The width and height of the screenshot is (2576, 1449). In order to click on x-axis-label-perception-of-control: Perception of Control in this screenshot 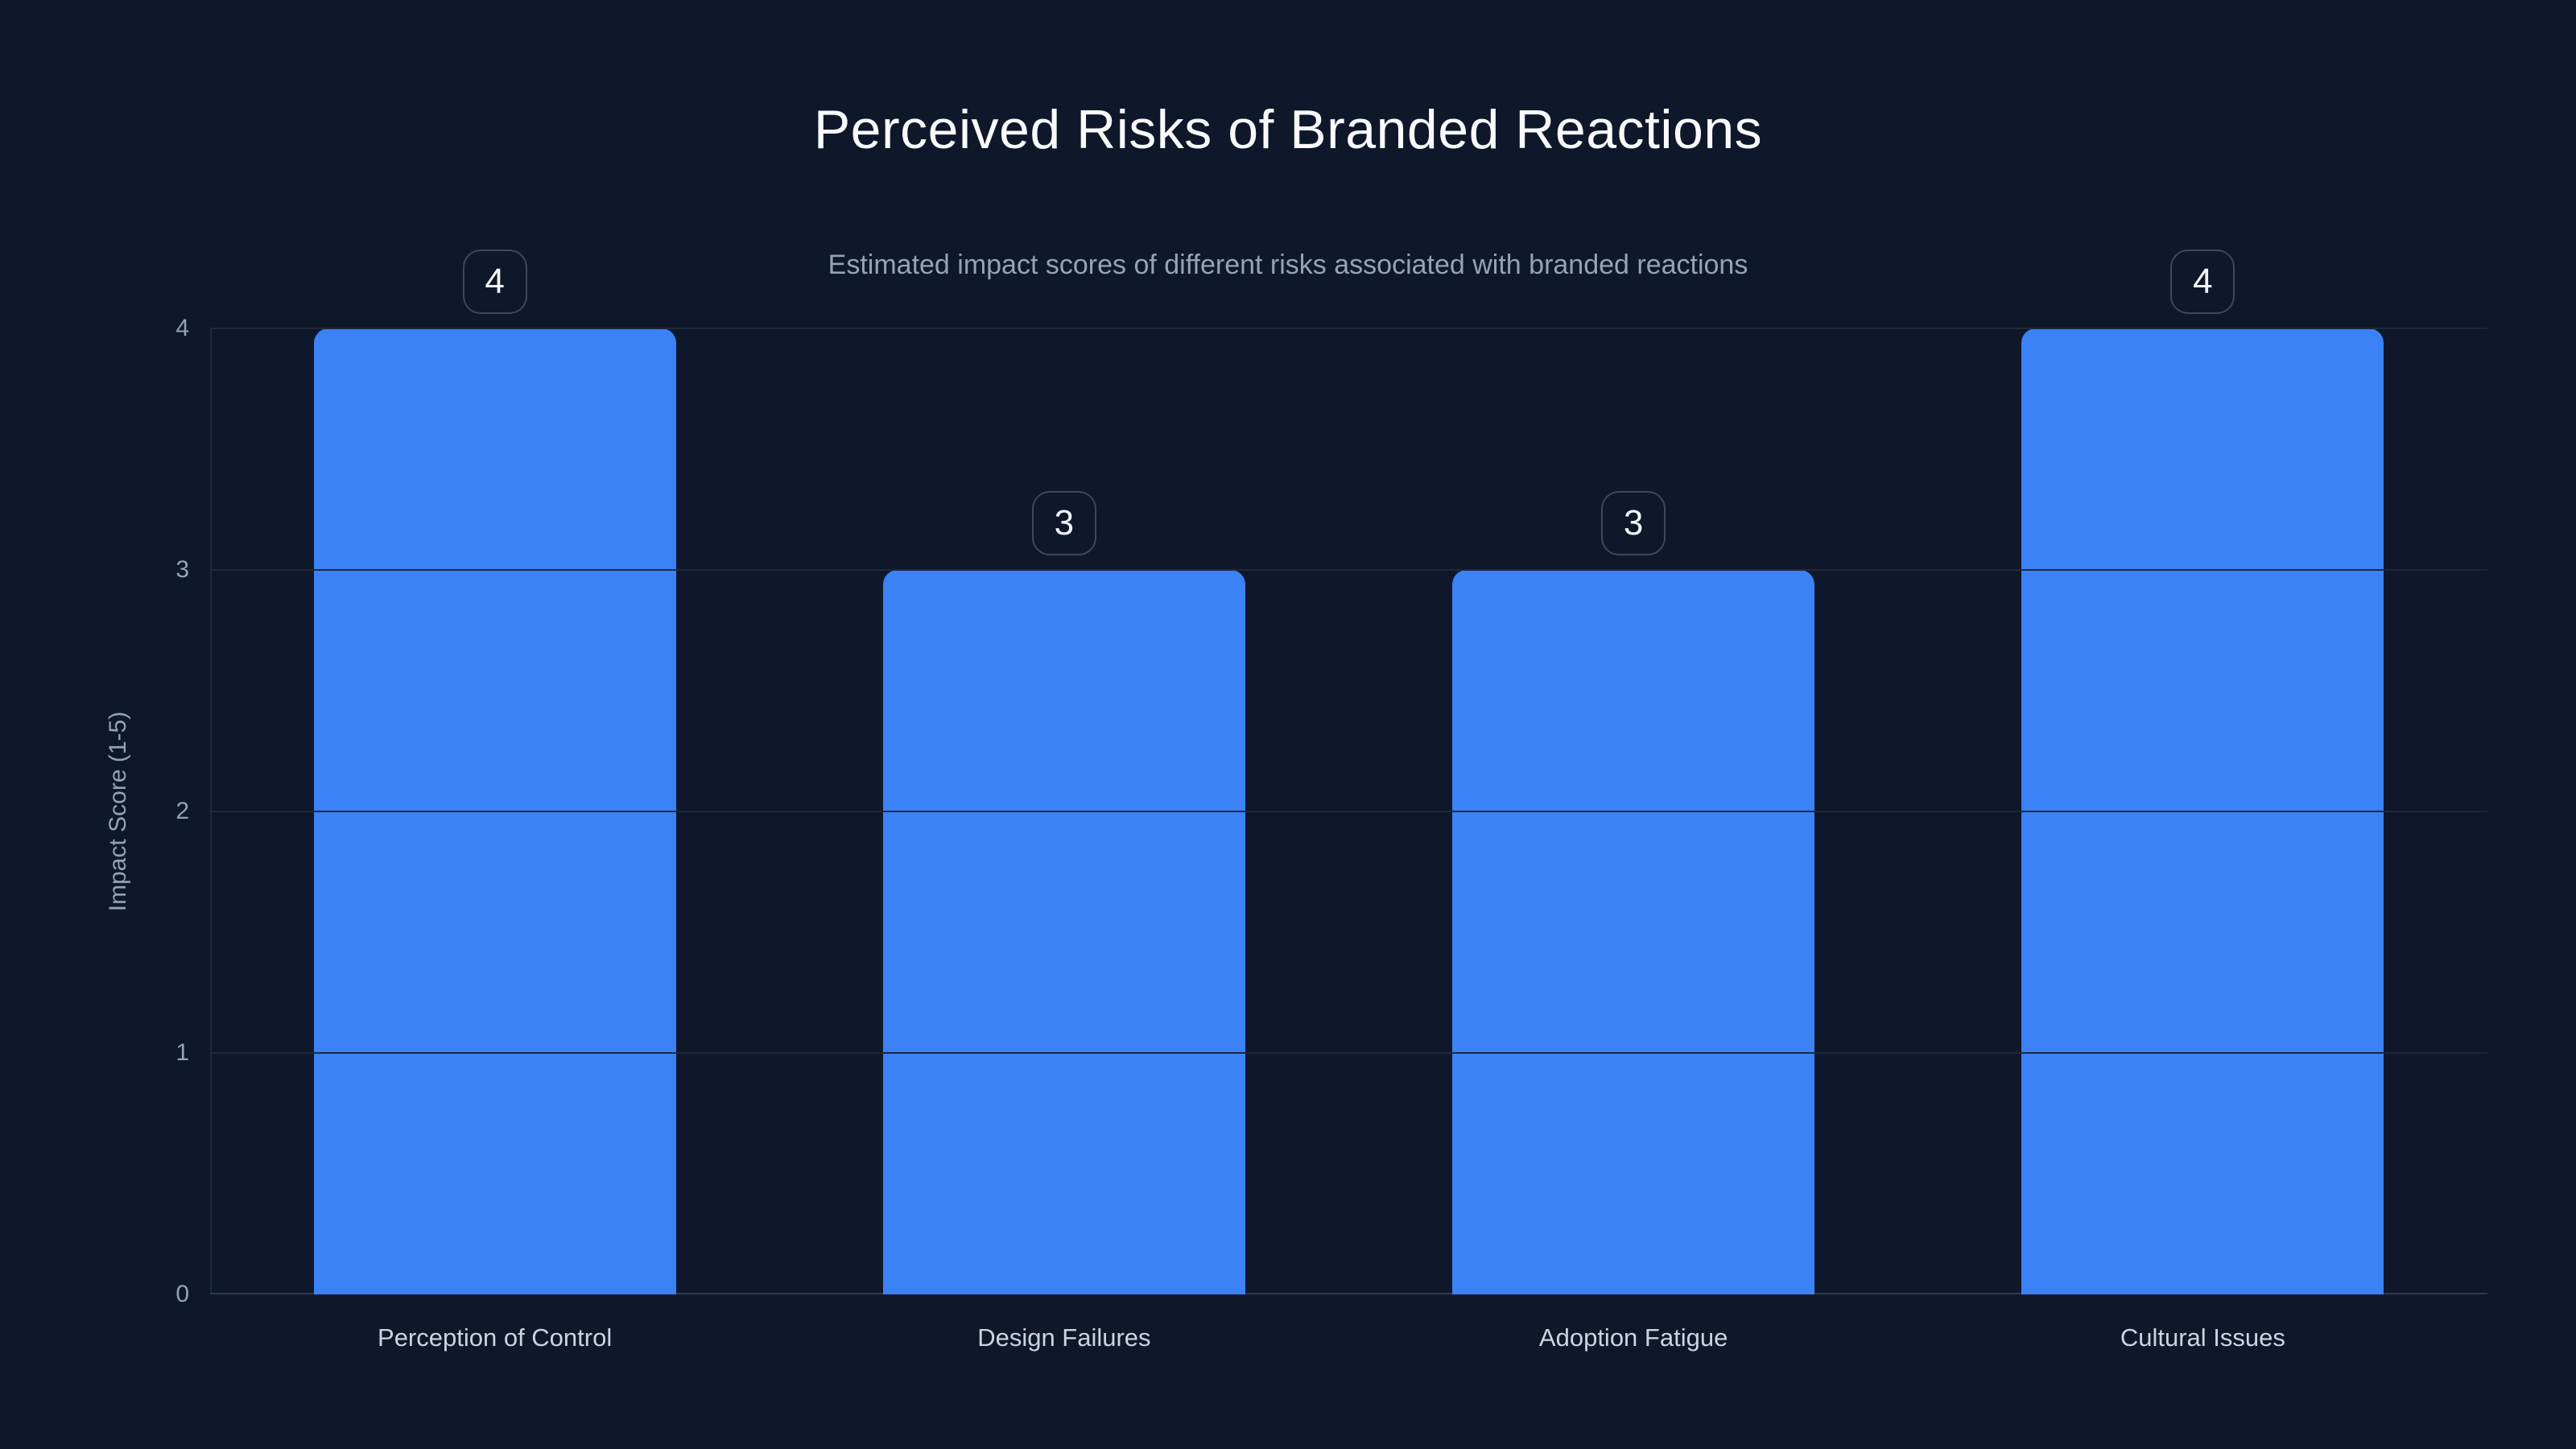, I will do `click(495, 1337)`.